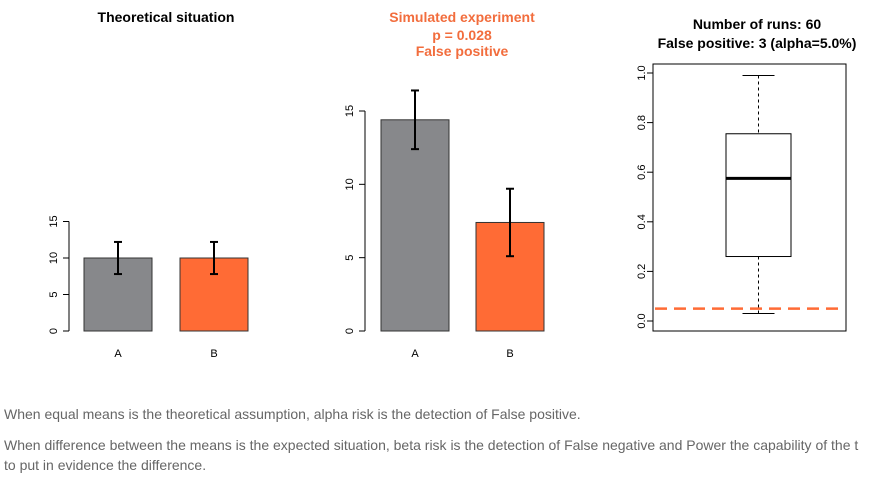 The width and height of the screenshot is (871, 487). Describe the element at coordinates (509, 354) in the screenshot. I see `chart-2-x-tick-label-B: B` at that location.